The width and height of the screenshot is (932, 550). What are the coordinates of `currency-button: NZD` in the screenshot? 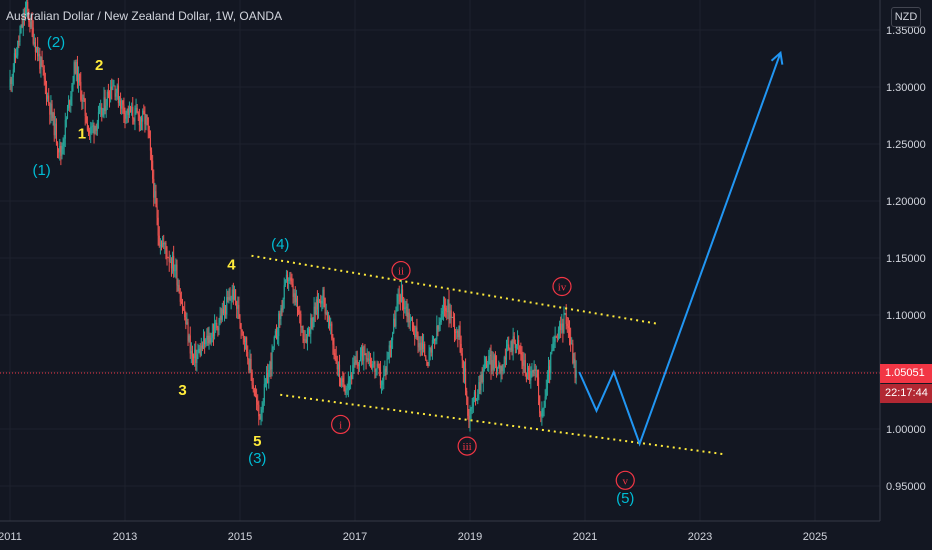 It's located at (906, 17).